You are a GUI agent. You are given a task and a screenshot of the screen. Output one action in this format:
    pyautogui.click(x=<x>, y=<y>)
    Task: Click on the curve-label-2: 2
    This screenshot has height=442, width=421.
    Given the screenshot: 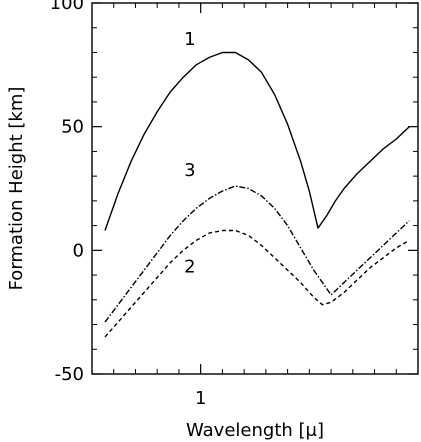 What is the action you would take?
    pyautogui.click(x=189, y=267)
    